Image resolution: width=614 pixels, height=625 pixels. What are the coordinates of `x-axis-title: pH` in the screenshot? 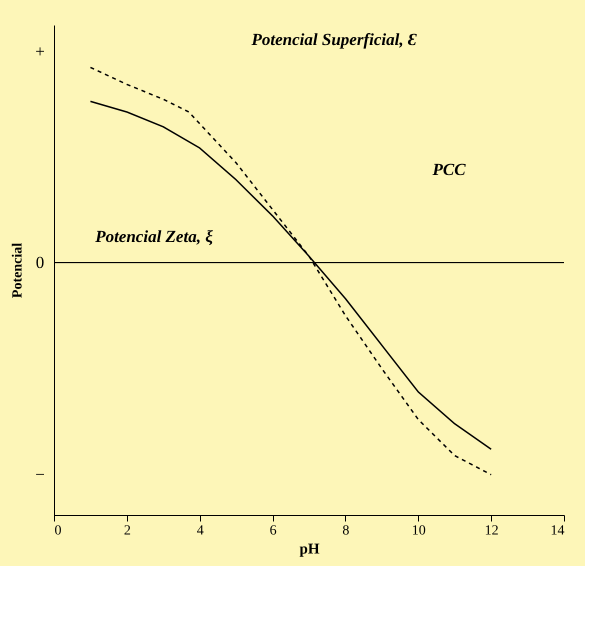 It's located at (309, 550).